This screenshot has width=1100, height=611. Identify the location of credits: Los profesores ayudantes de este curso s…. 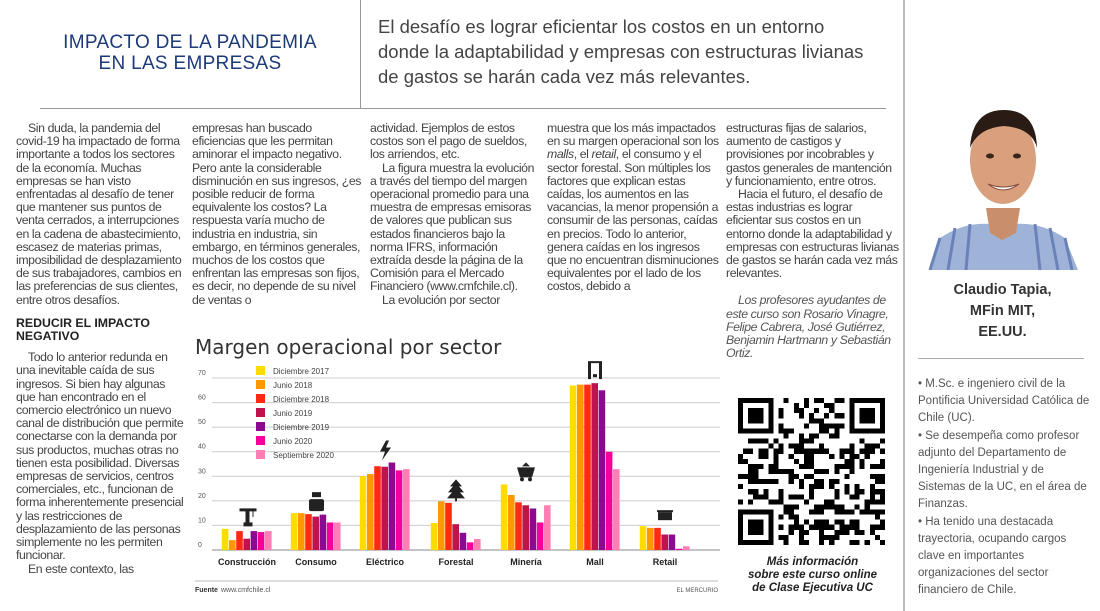
(808, 327).